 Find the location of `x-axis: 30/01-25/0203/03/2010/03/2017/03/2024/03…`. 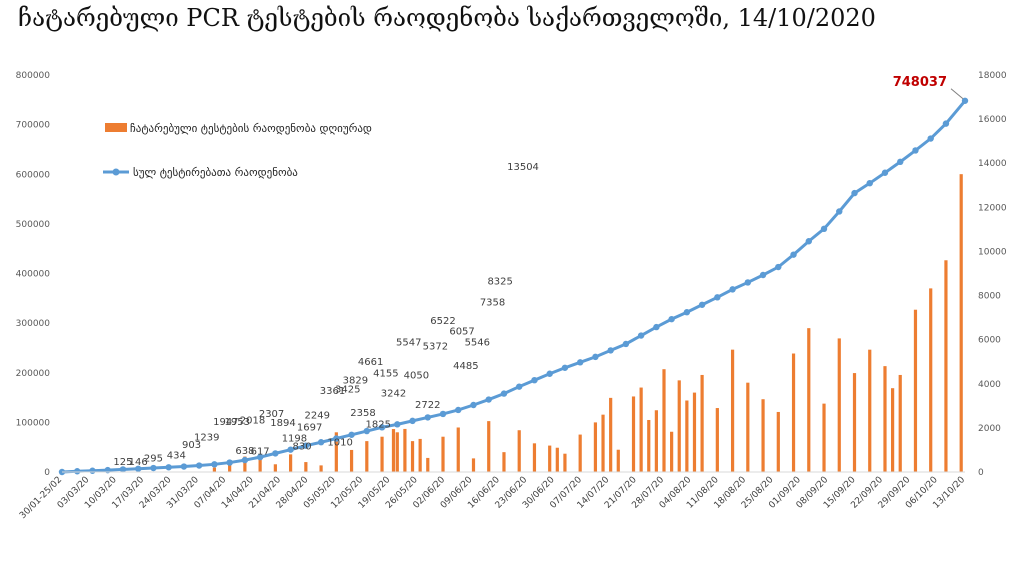

x-axis: 30/01-25/0203/03/2010/03/2017/03/2024/03… is located at coordinates (492, 496).